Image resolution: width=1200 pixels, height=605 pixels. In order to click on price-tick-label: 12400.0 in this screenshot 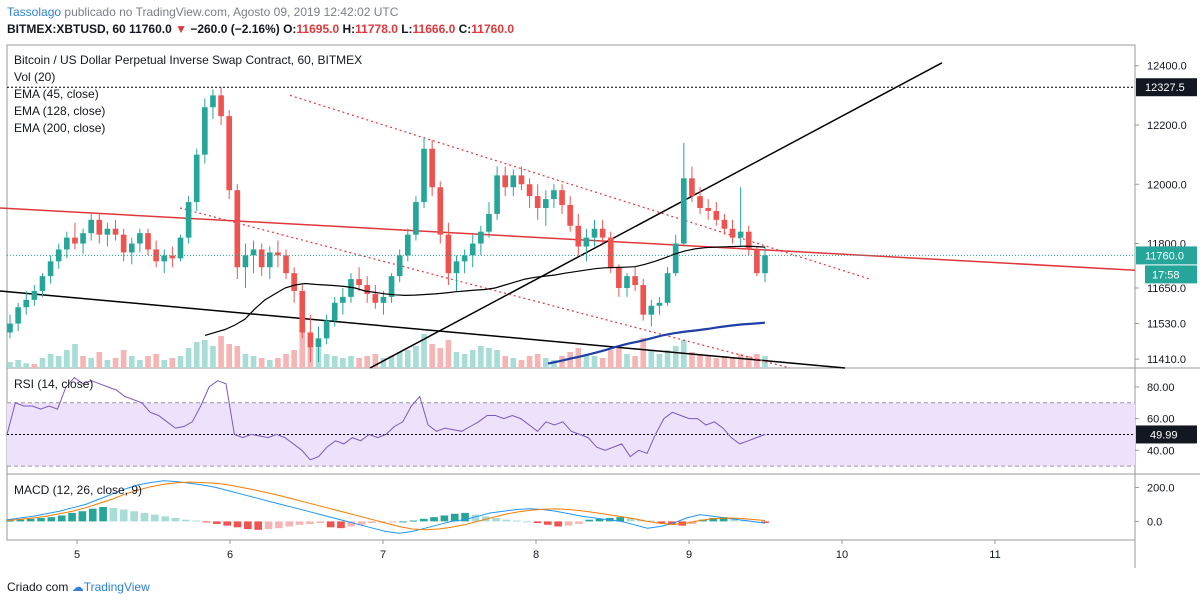, I will do `click(1167, 67)`.